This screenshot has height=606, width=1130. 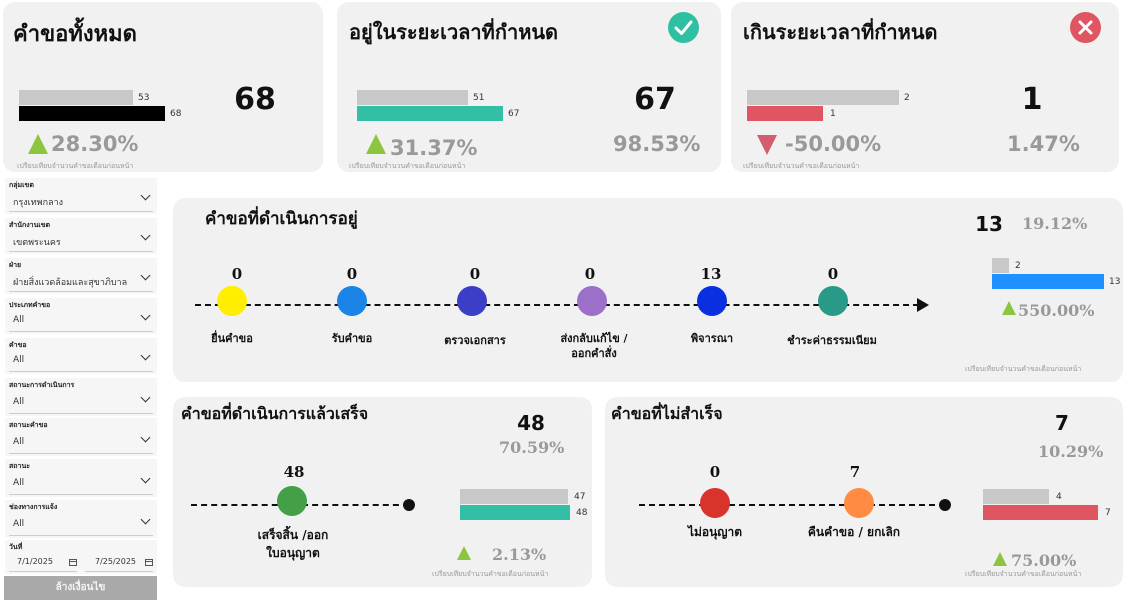 I want to click on end-date-value: 7/25/2025, so click(x=116, y=561).